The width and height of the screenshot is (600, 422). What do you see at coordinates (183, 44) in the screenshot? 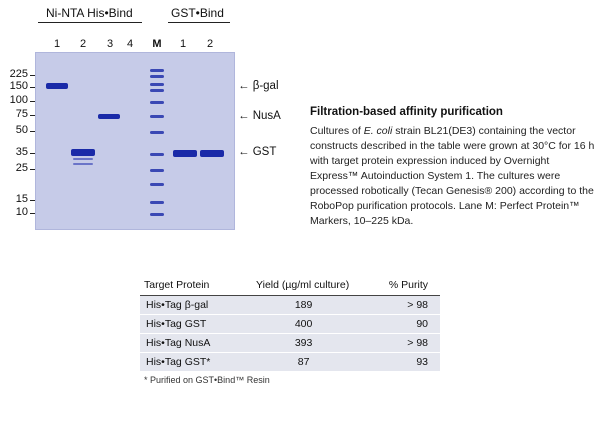
I see `lane-label-gst-1: 1` at bounding box center [183, 44].